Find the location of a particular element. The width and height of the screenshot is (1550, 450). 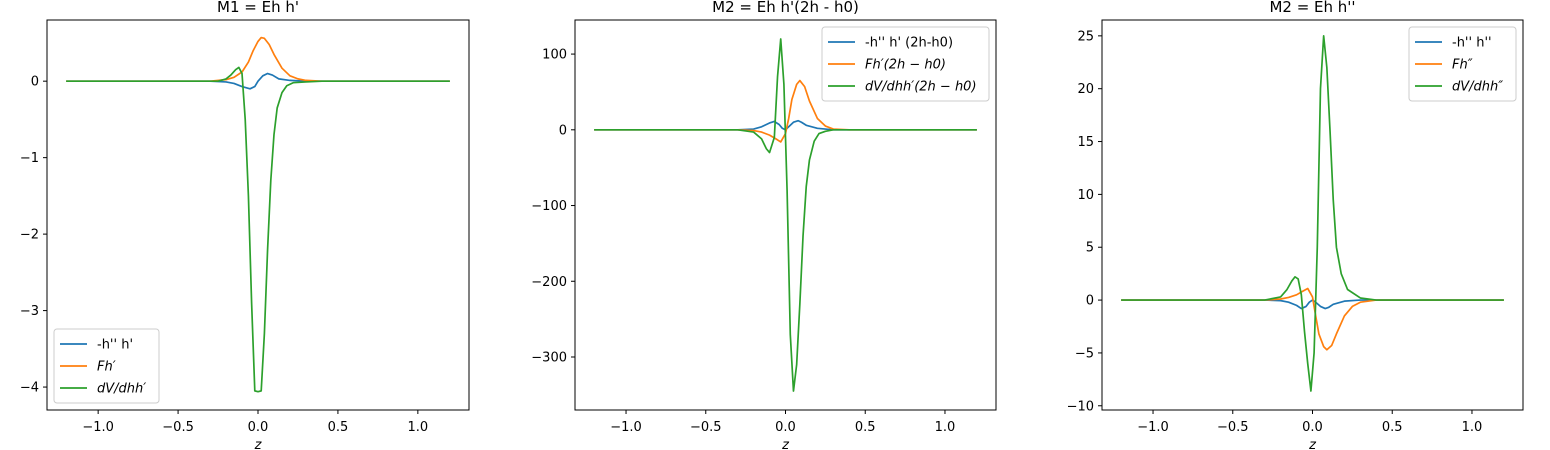

legend-entry: dV/dhh′(2h − h0) is located at coordinates (921, 87).